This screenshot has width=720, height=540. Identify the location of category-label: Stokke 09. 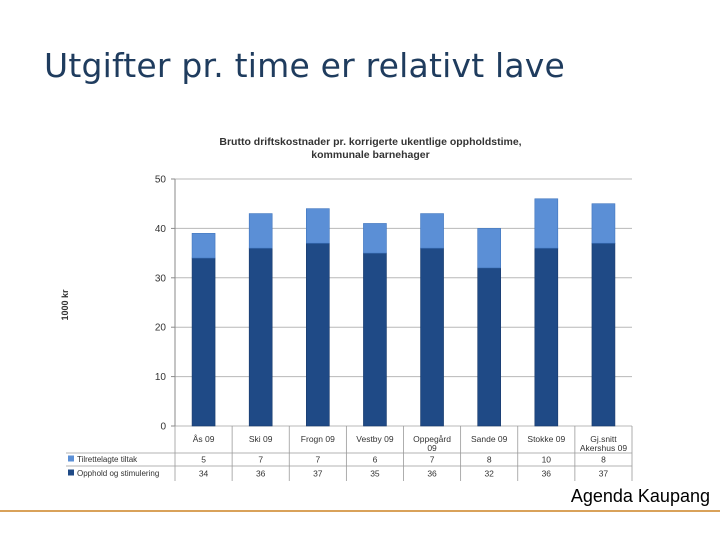
(546, 439).